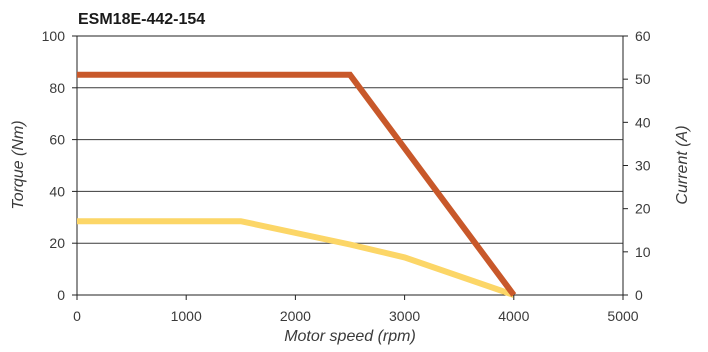 The width and height of the screenshot is (708, 352). Describe the element at coordinates (295, 316) in the screenshot. I see `x-tick-label: 2000` at that location.